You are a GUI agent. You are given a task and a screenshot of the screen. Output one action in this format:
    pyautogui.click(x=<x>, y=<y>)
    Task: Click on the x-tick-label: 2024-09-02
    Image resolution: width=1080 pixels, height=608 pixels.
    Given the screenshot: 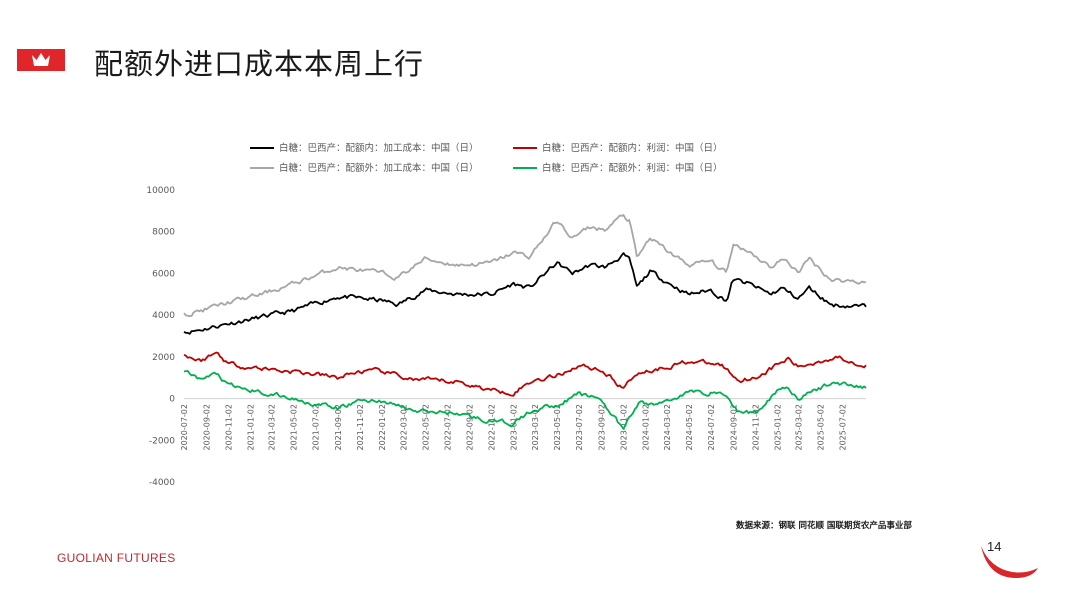 What is the action you would take?
    pyautogui.click(x=733, y=427)
    